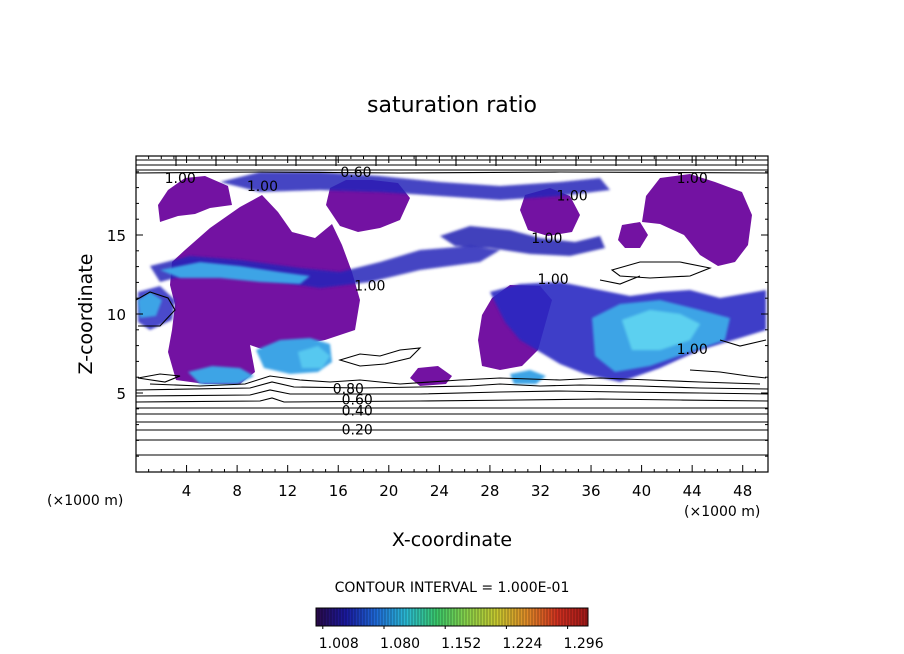 This screenshot has height=654, width=904. What do you see at coordinates (452, 617) in the screenshot?
I see `colorbar-hatching` at bounding box center [452, 617].